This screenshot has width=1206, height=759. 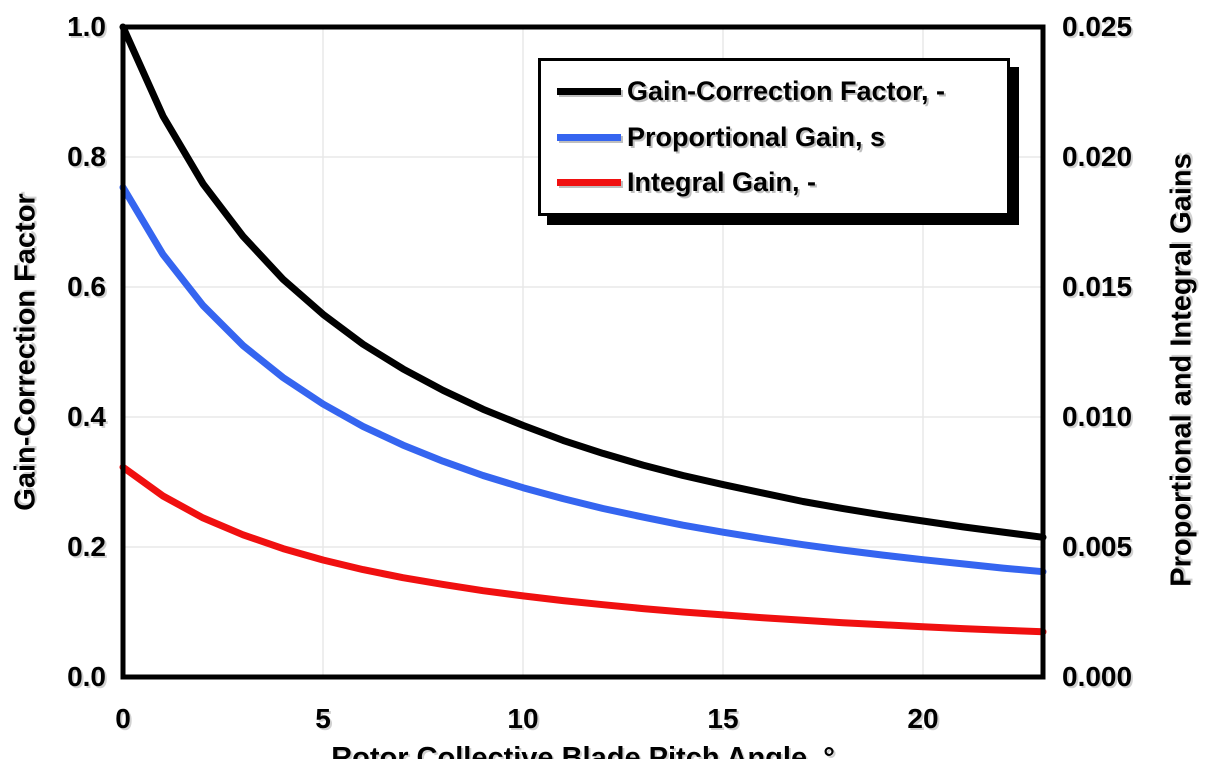 What do you see at coordinates (25, 352) in the screenshot?
I see `left-y-axis-title: Gain-Correction Factor` at bounding box center [25, 352].